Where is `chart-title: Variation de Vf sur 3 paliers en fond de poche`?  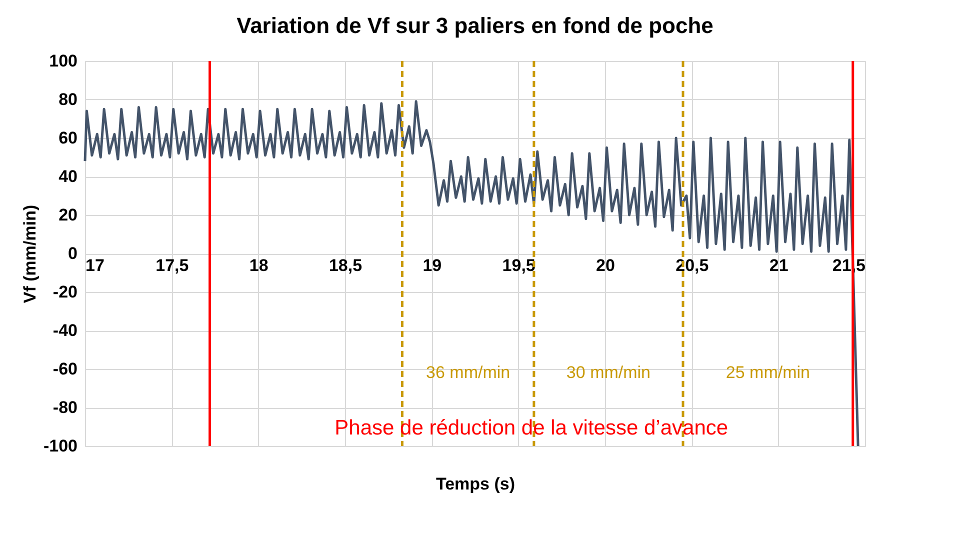
chart-title: Variation de Vf sur 3 paliers en fond de poche is located at coordinates (475, 25).